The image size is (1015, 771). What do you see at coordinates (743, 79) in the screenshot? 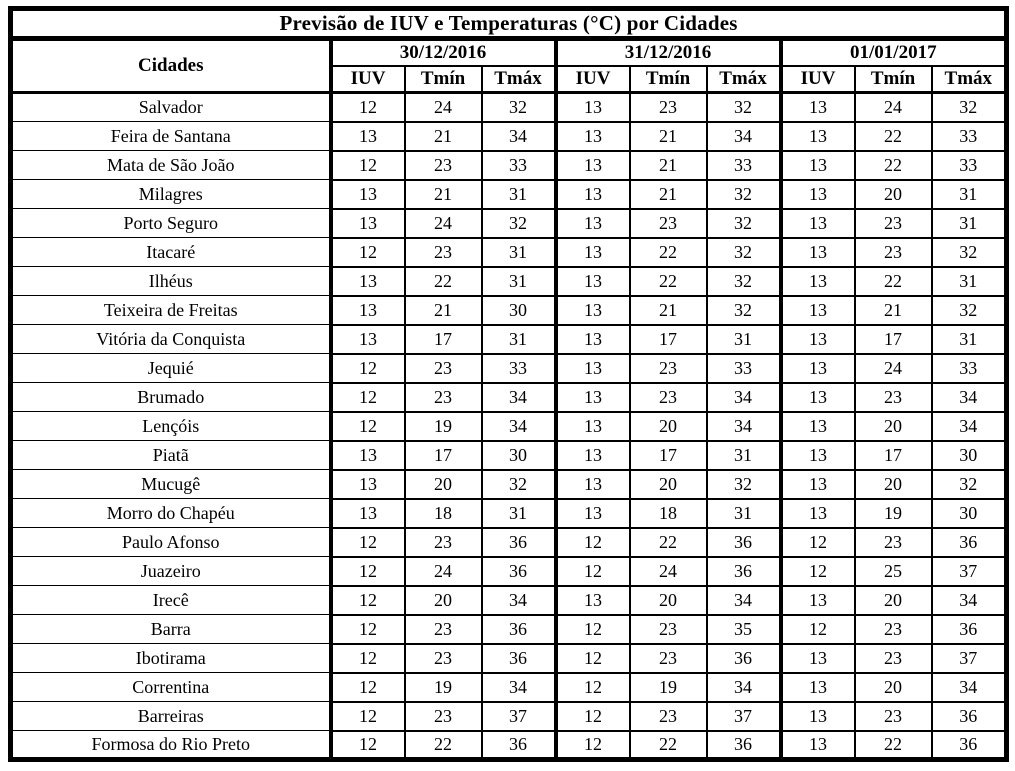
I see `column-header-tmax: Tmáx` at bounding box center [743, 79].